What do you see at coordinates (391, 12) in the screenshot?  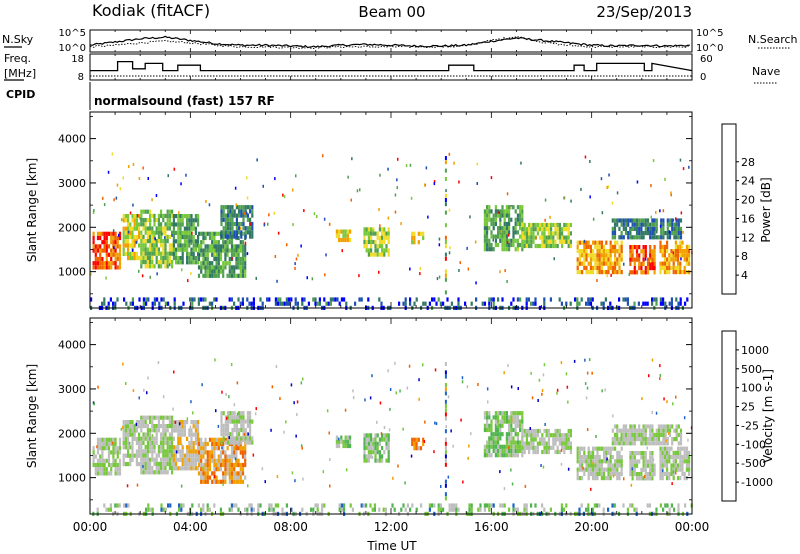 I see `beam-title: Beam 00` at bounding box center [391, 12].